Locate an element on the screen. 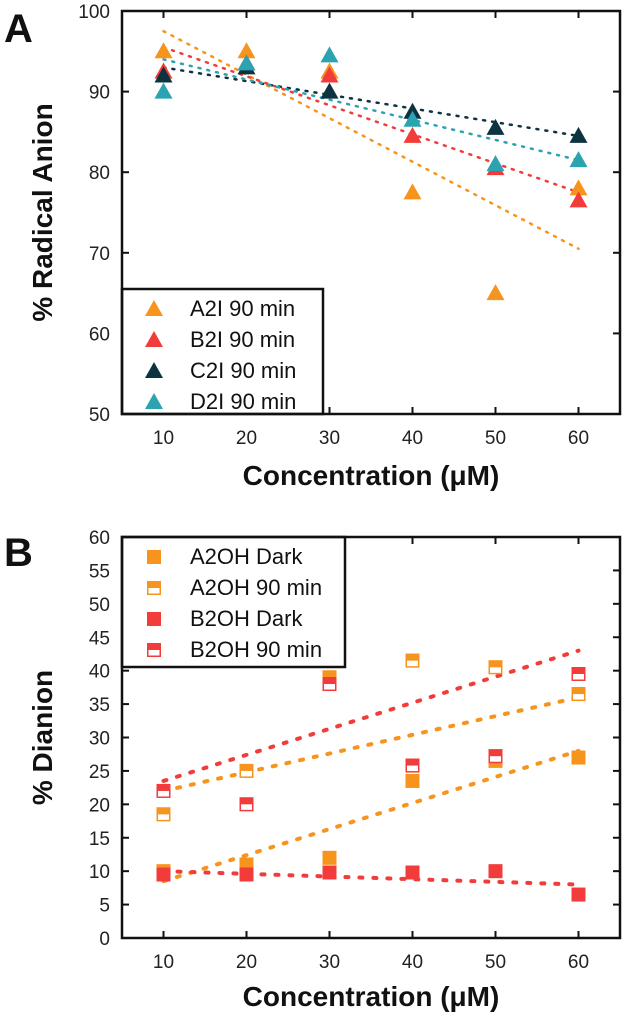 The image size is (625, 1026). trend-line-b2oh-dark is located at coordinates (371, 878).